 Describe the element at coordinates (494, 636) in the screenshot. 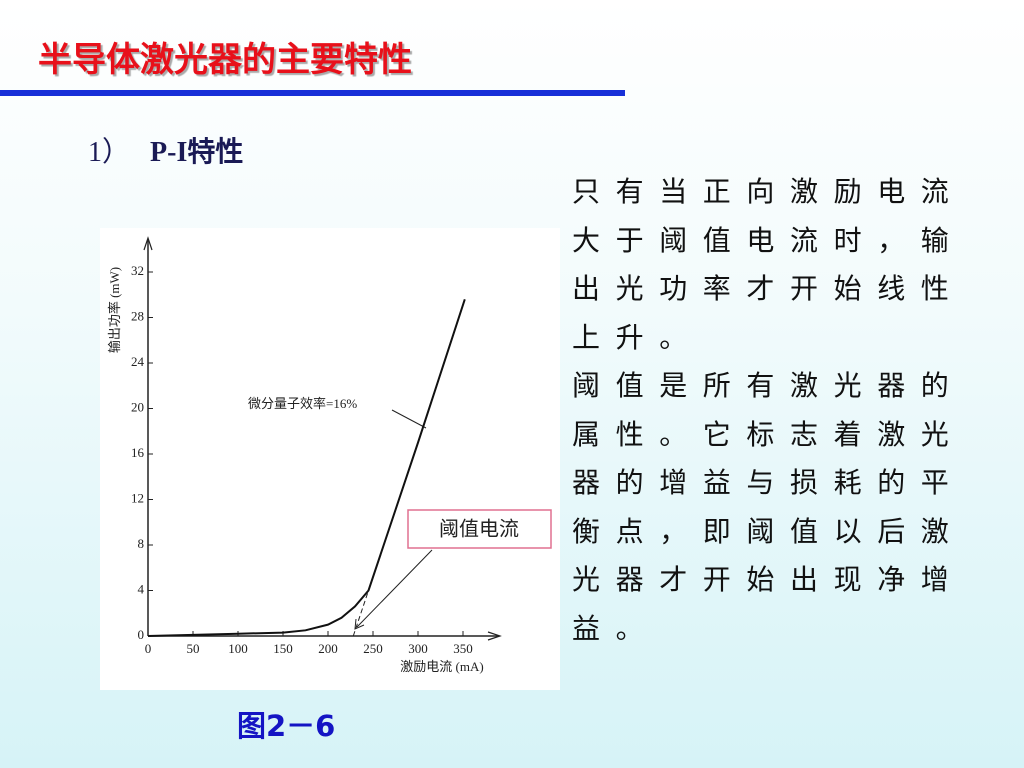

I see `x-axis-arrow` at that location.